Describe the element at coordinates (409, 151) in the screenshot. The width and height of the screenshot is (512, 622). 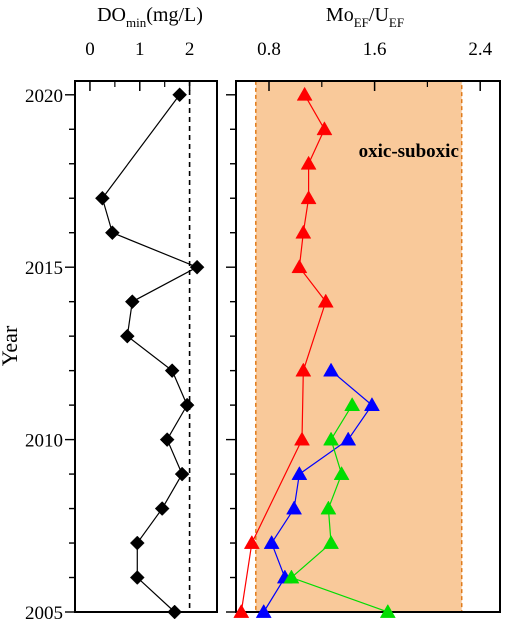
I see `band-label: oxic-suboxic` at that location.